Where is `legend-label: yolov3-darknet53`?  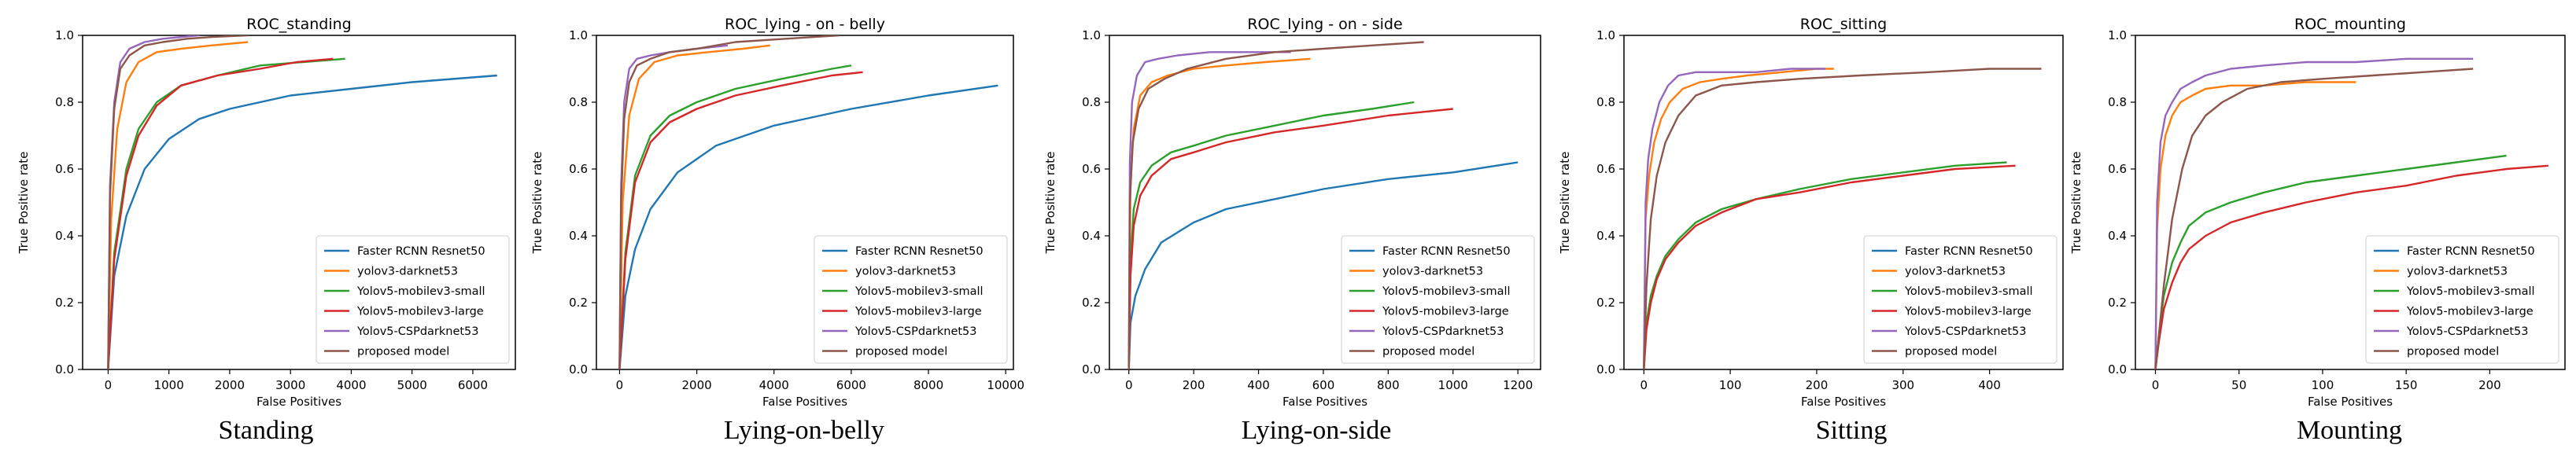
legend-label: yolov3-darknet53 is located at coordinates (905, 272).